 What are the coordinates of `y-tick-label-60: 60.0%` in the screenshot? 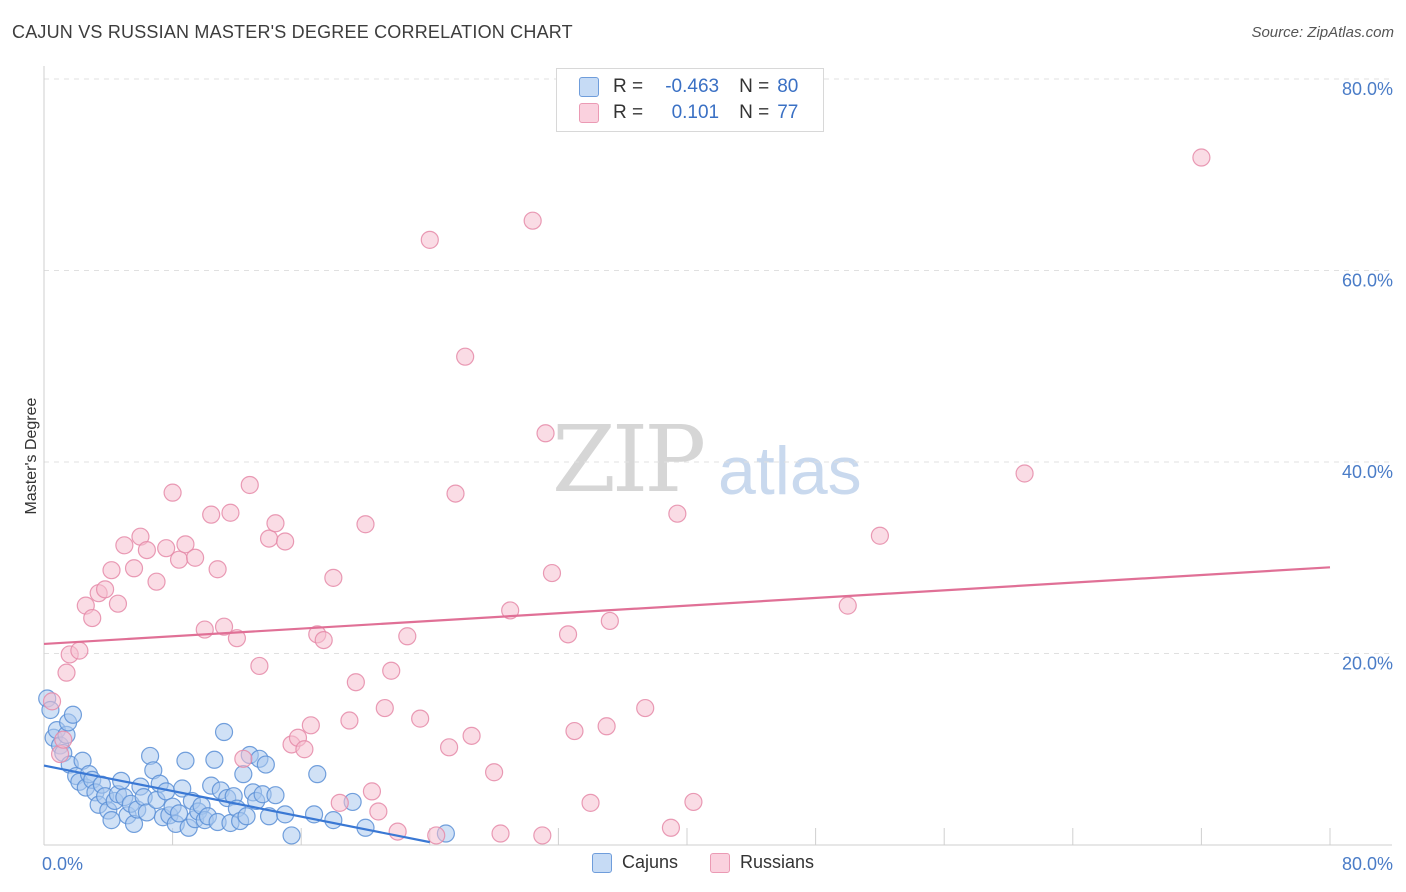 It's located at (1367, 281).